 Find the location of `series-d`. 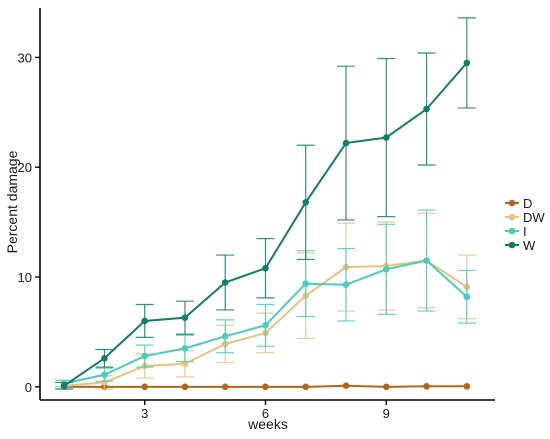

series-d is located at coordinates (265, 386).